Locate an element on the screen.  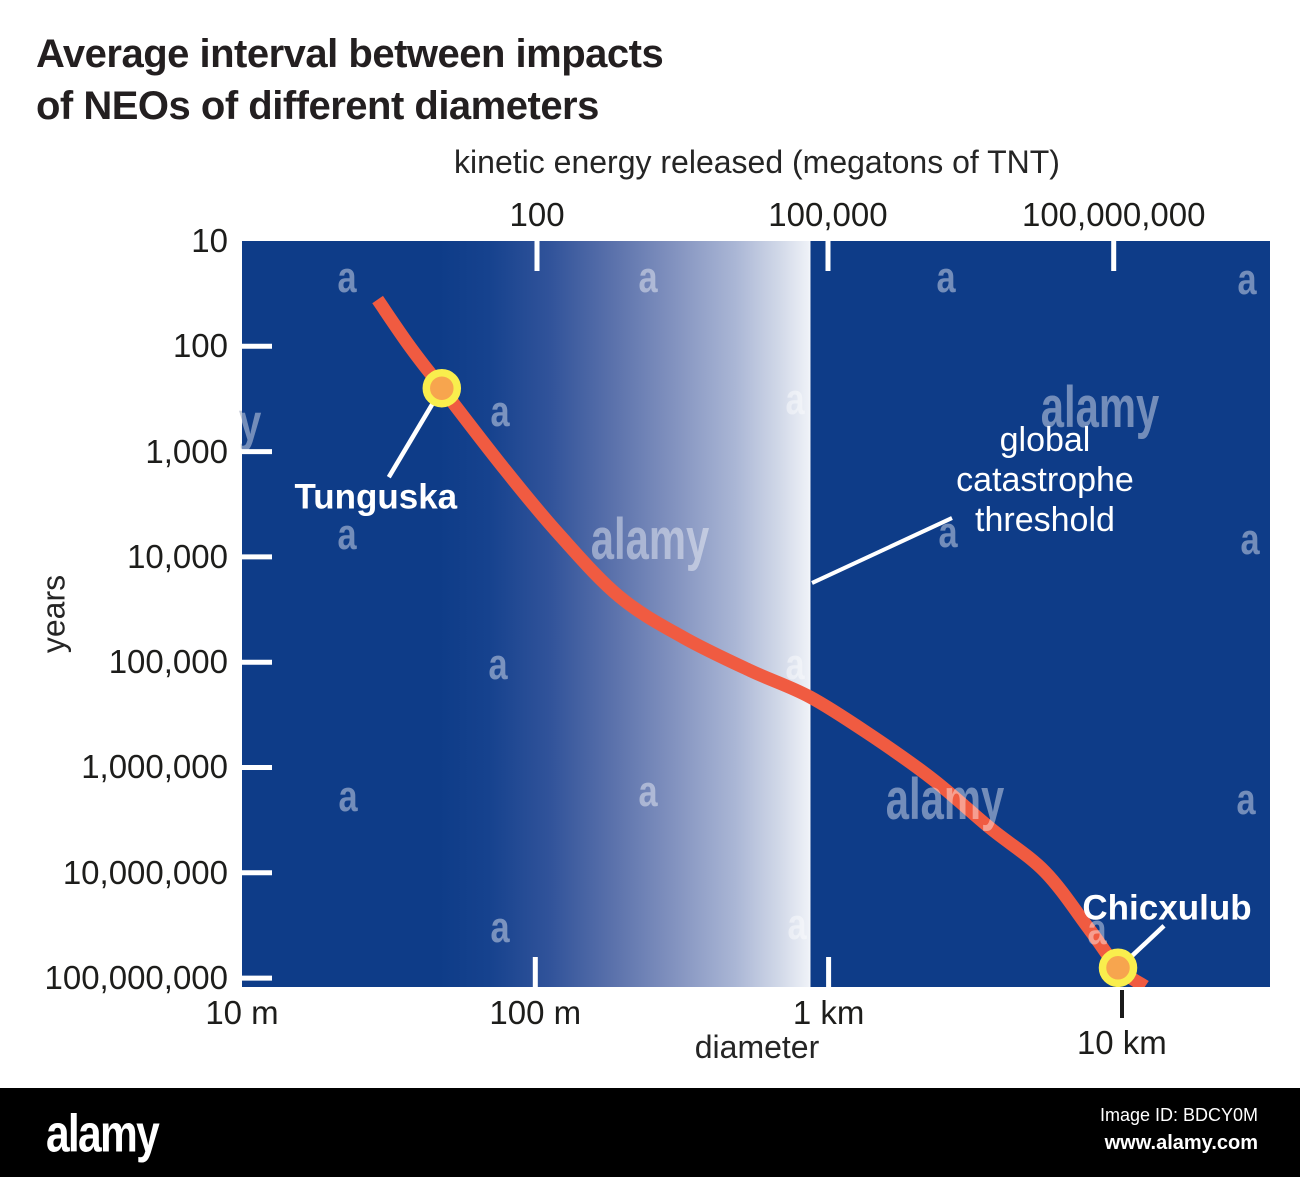
x-axis-title: diameter is located at coordinates (757, 1047).